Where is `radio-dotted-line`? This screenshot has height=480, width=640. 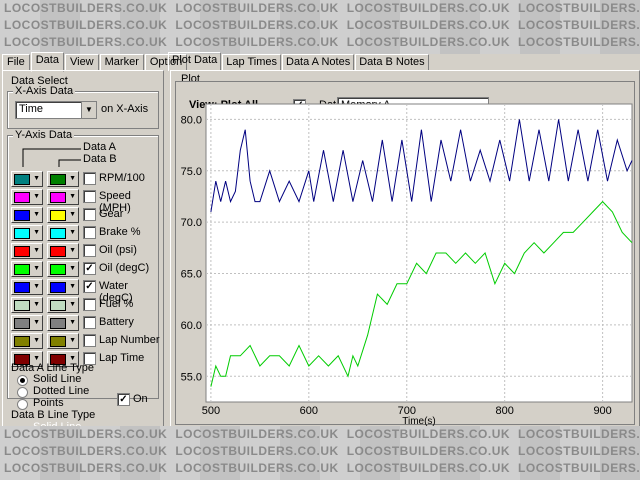
radio-dotted-line is located at coordinates (22, 392).